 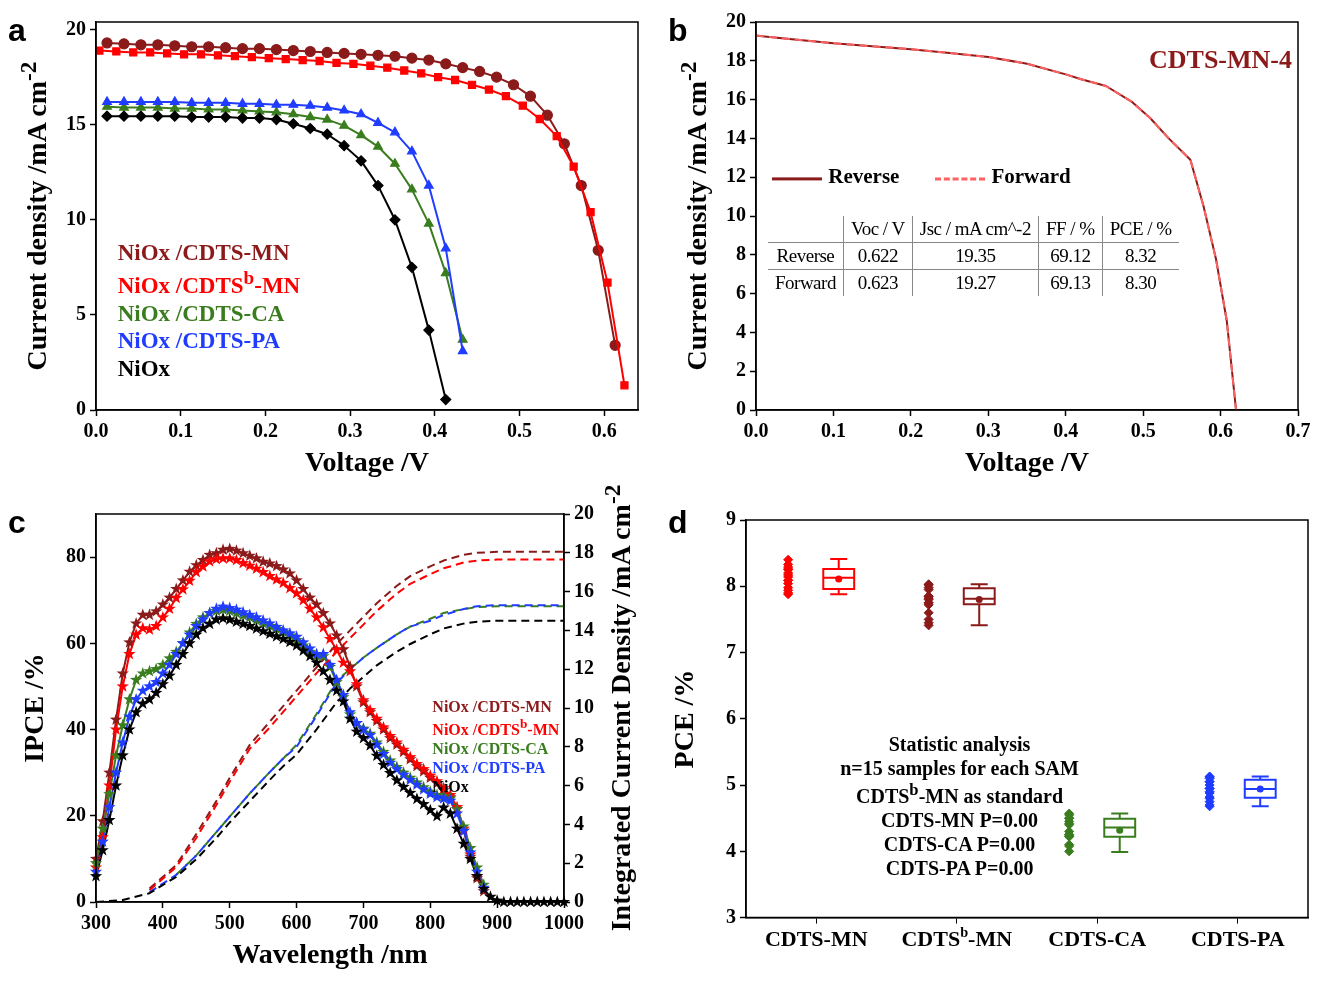 What do you see at coordinates (959, 844) in the screenshot?
I see `annotation: CDTS-CA P=0.00` at bounding box center [959, 844].